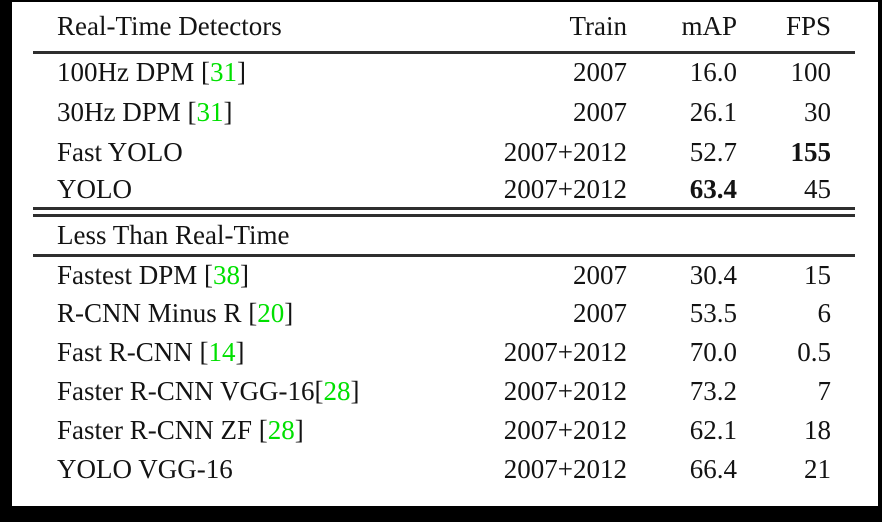 The image size is (882, 522). I want to click on cell-detector: 100Hz DPM [31], so click(152, 72).